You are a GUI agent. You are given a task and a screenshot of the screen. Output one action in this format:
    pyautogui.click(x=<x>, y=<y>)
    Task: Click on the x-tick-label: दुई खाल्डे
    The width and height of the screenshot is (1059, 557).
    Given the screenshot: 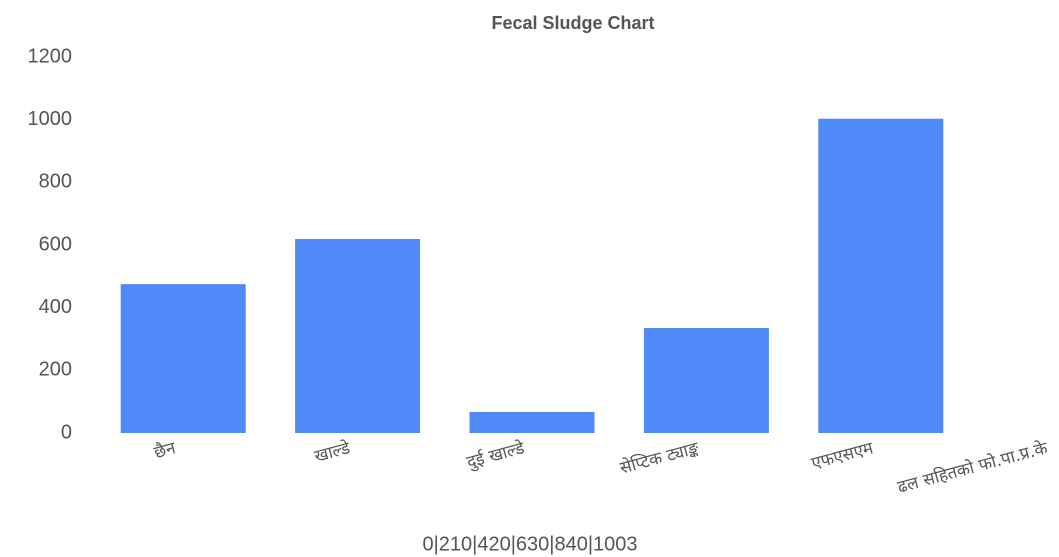 What is the action you would take?
    pyautogui.click(x=495, y=455)
    